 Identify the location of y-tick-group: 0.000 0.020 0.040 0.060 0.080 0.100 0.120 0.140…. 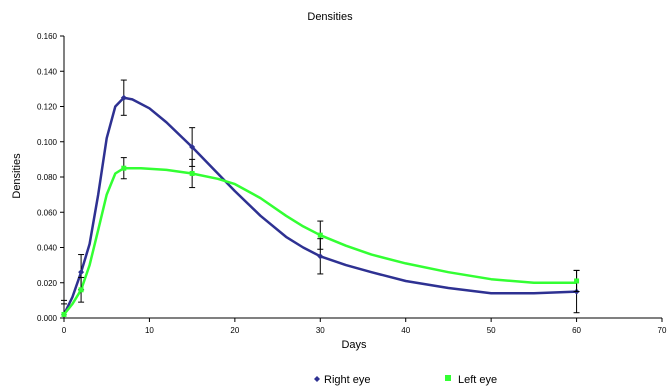
(50, 177).